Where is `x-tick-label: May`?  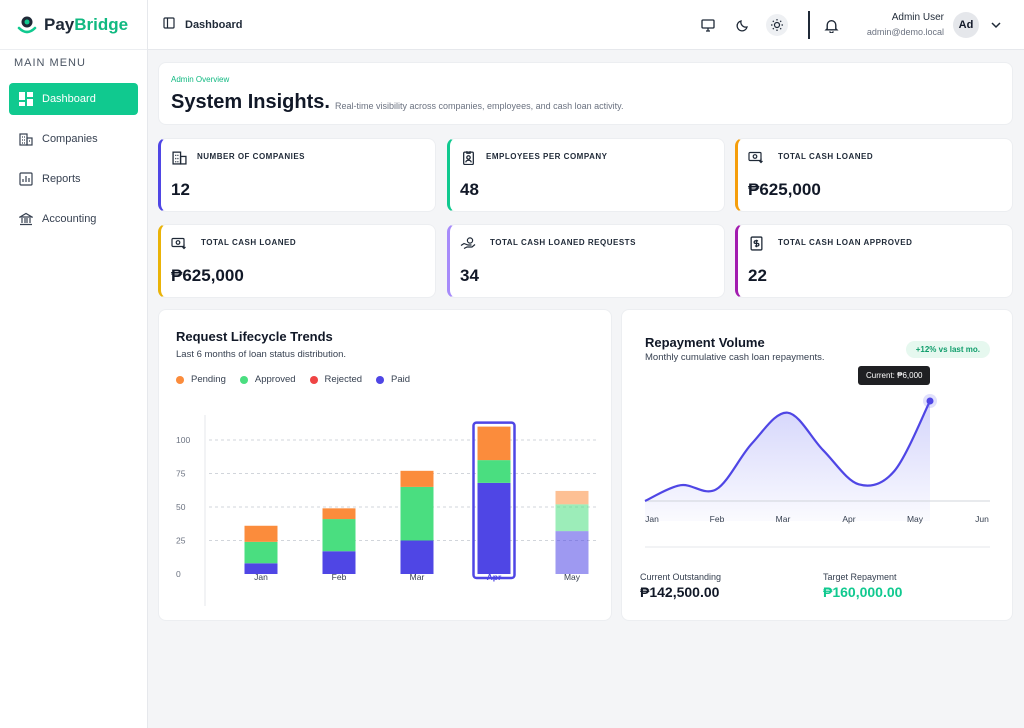 x-tick-label: May is located at coordinates (915, 519).